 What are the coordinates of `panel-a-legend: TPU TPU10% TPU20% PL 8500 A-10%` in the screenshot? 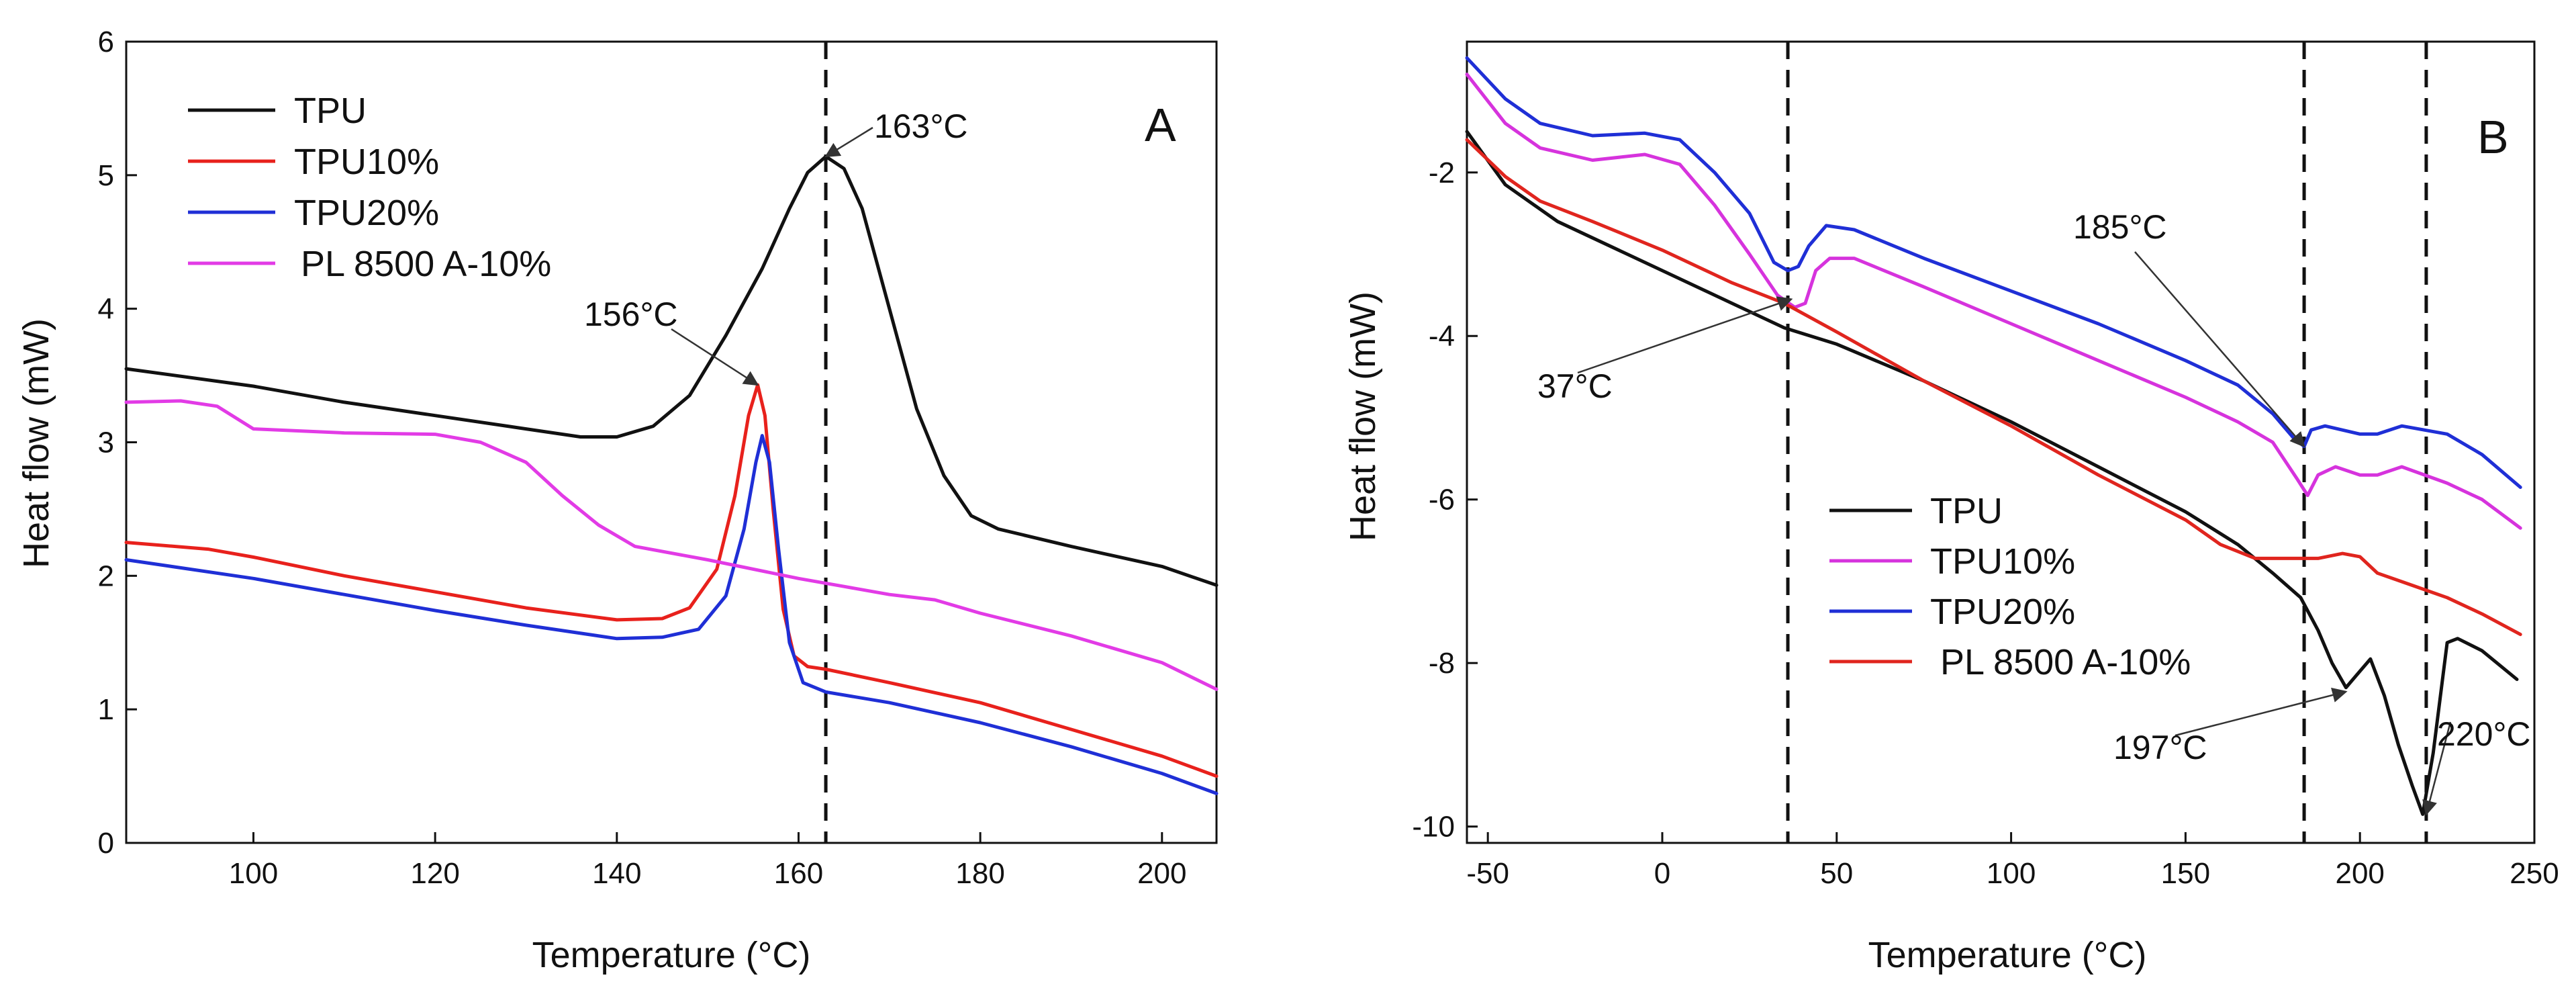 It's located at (369, 188).